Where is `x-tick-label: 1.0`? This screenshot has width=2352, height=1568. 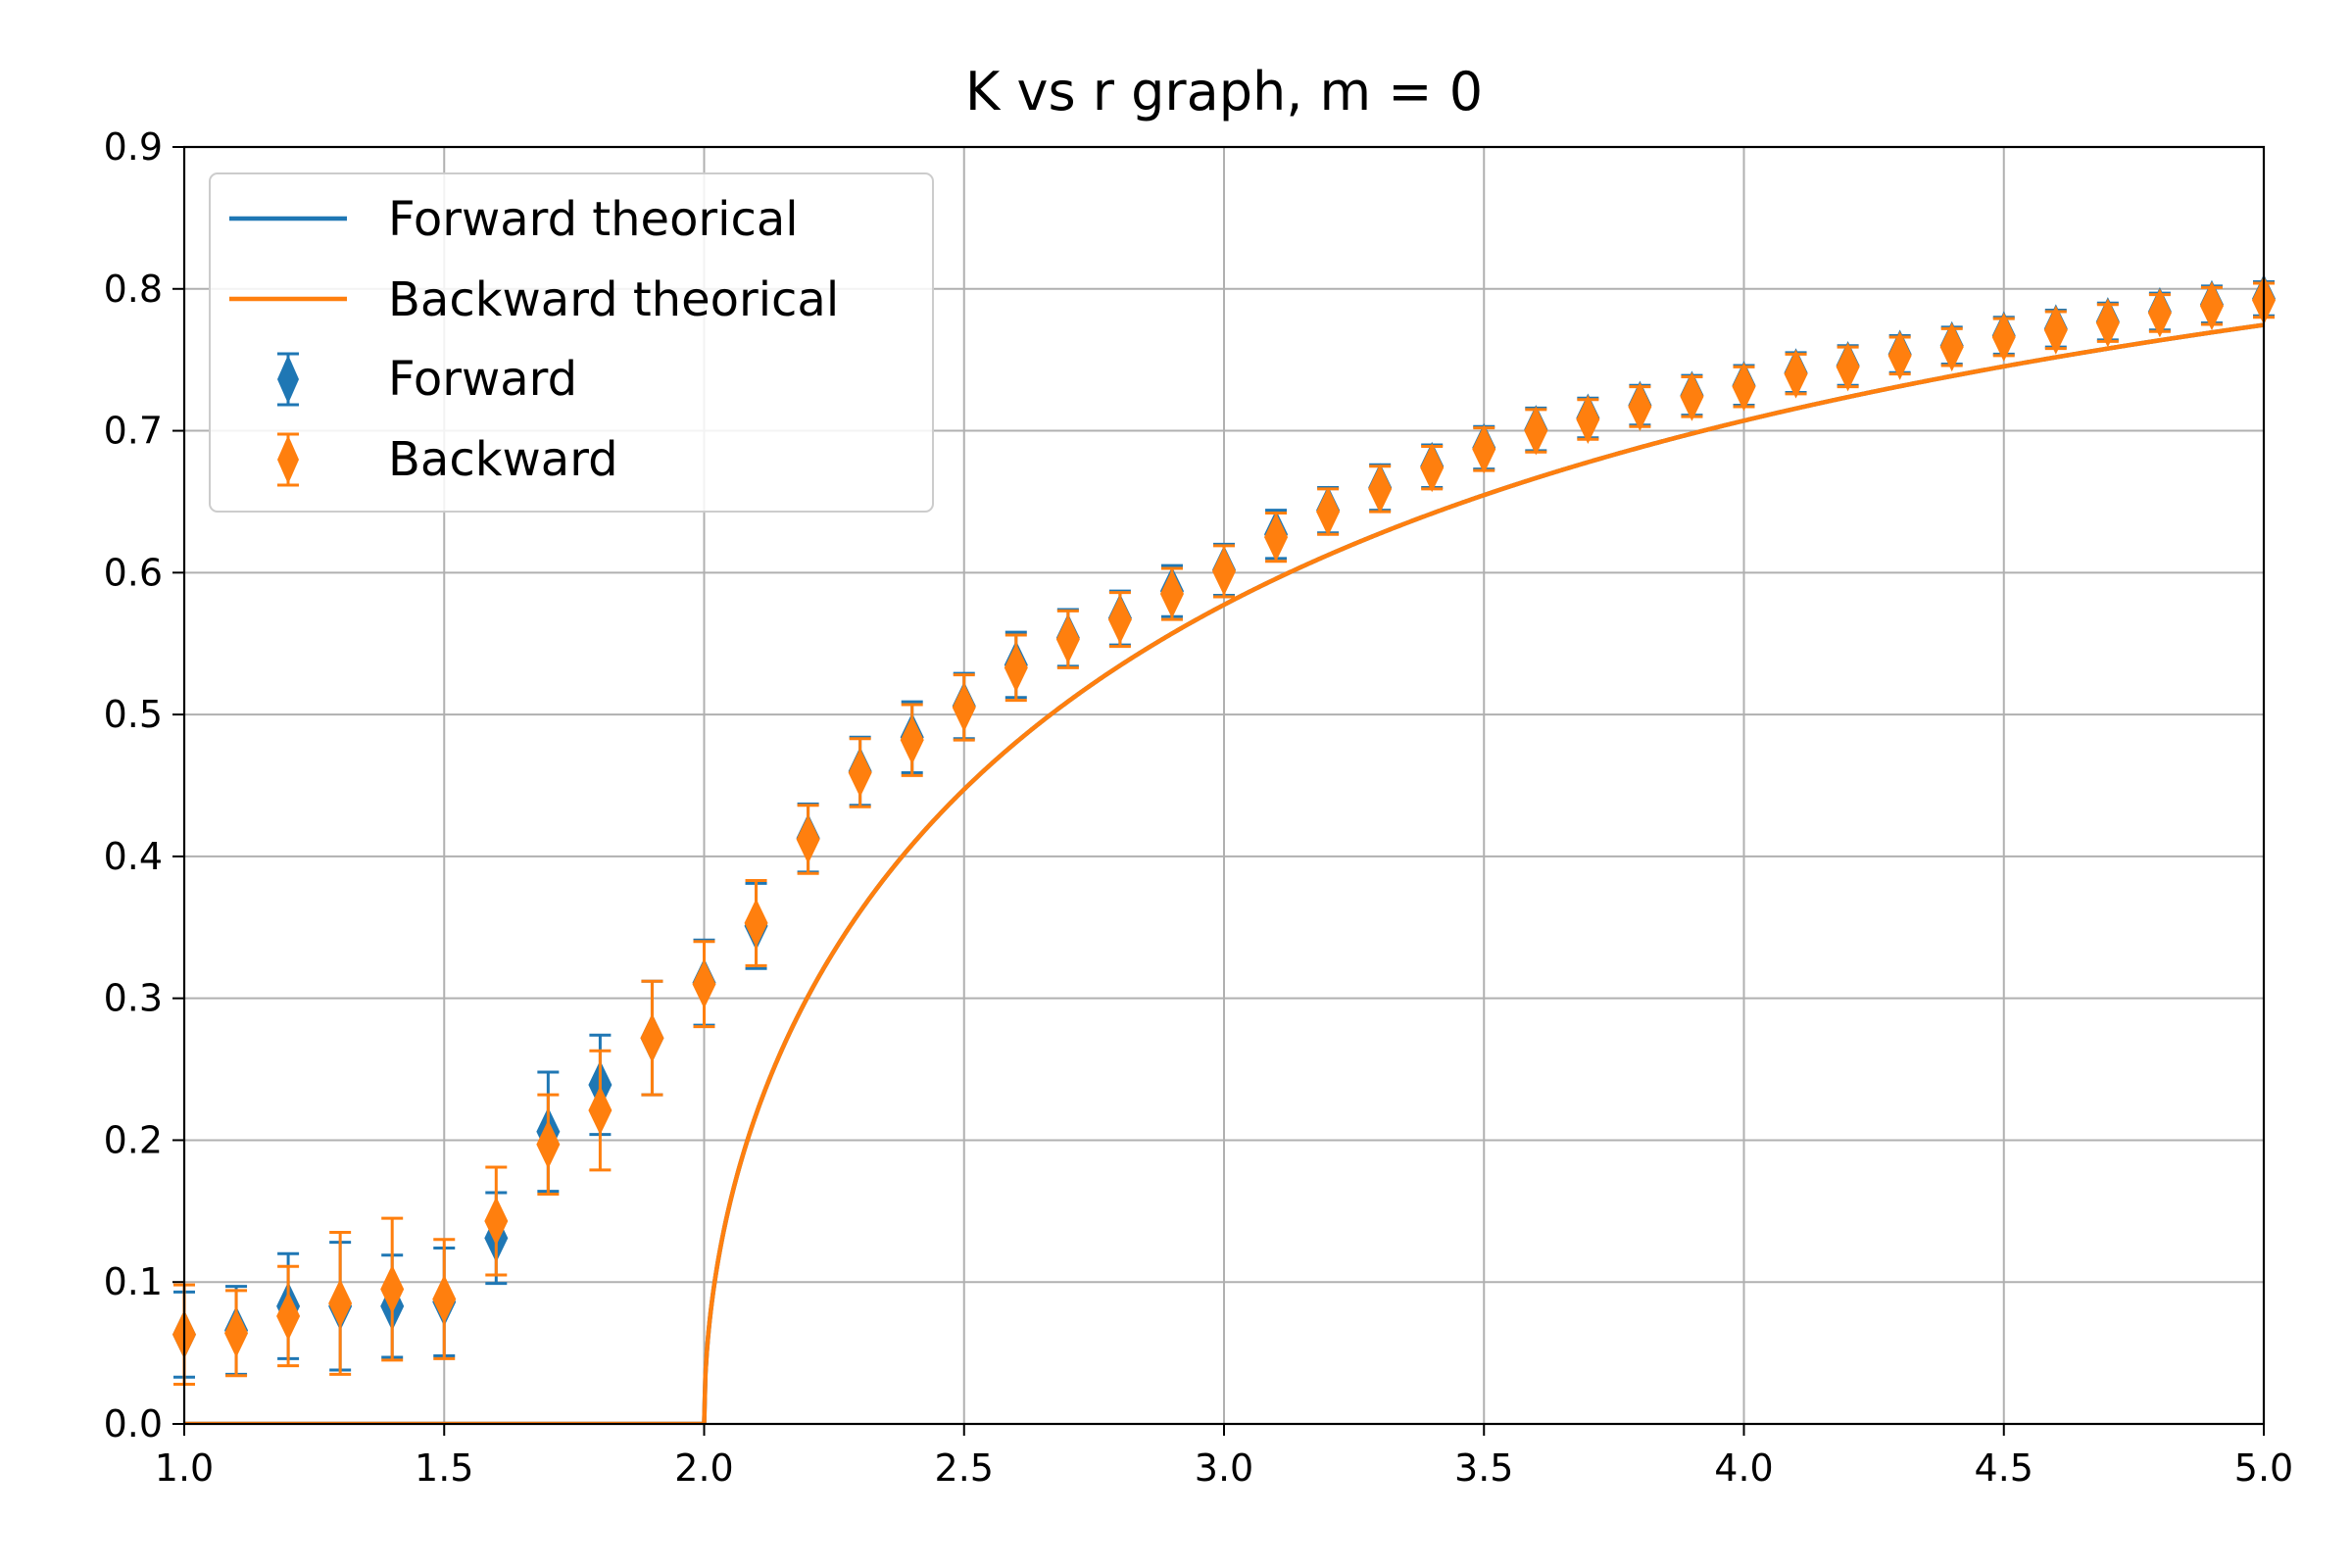
x-tick-label: 1.0 is located at coordinates (184, 1468).